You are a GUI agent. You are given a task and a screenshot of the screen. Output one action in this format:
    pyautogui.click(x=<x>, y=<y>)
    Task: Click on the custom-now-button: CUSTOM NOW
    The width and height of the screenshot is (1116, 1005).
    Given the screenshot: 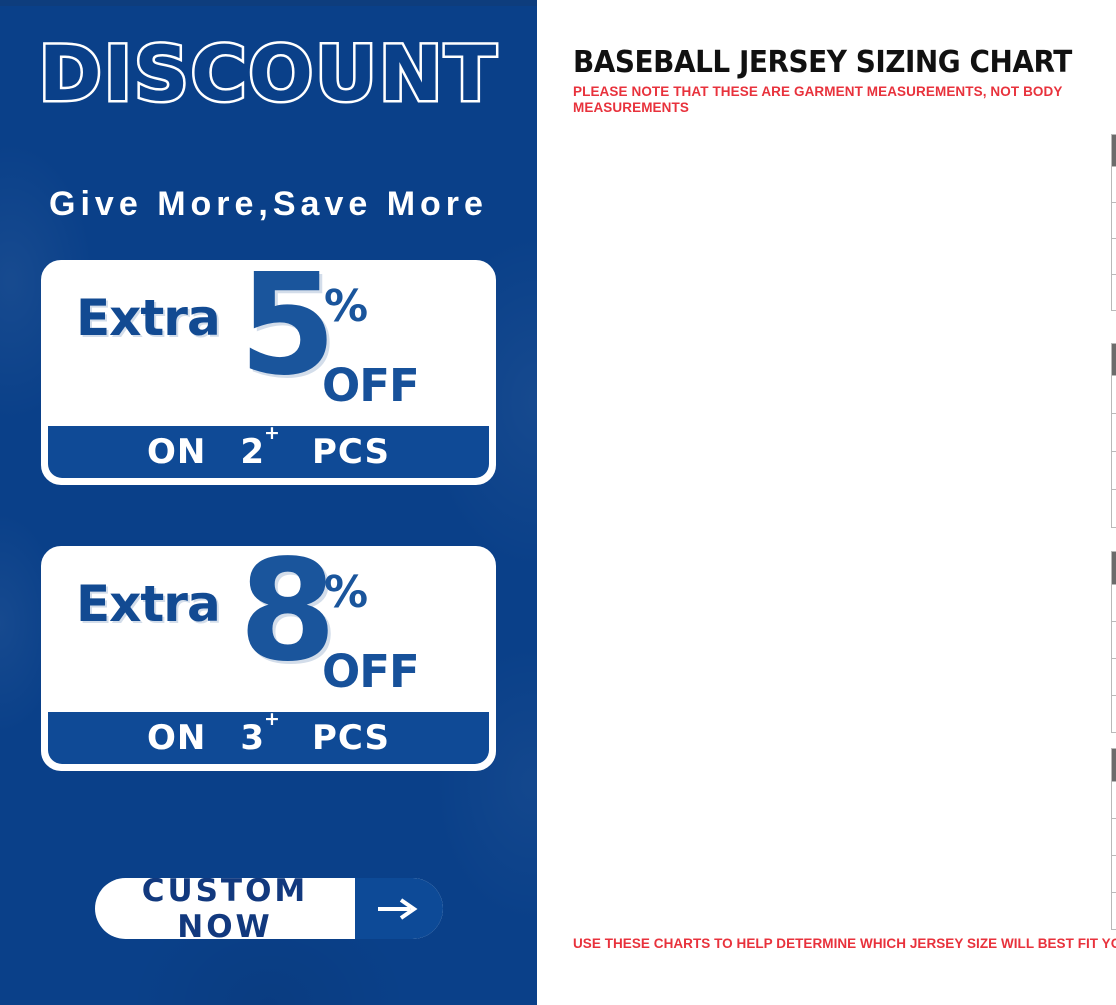 What is the action you would take?
    pyautogui.click(x=269, y=908)
    